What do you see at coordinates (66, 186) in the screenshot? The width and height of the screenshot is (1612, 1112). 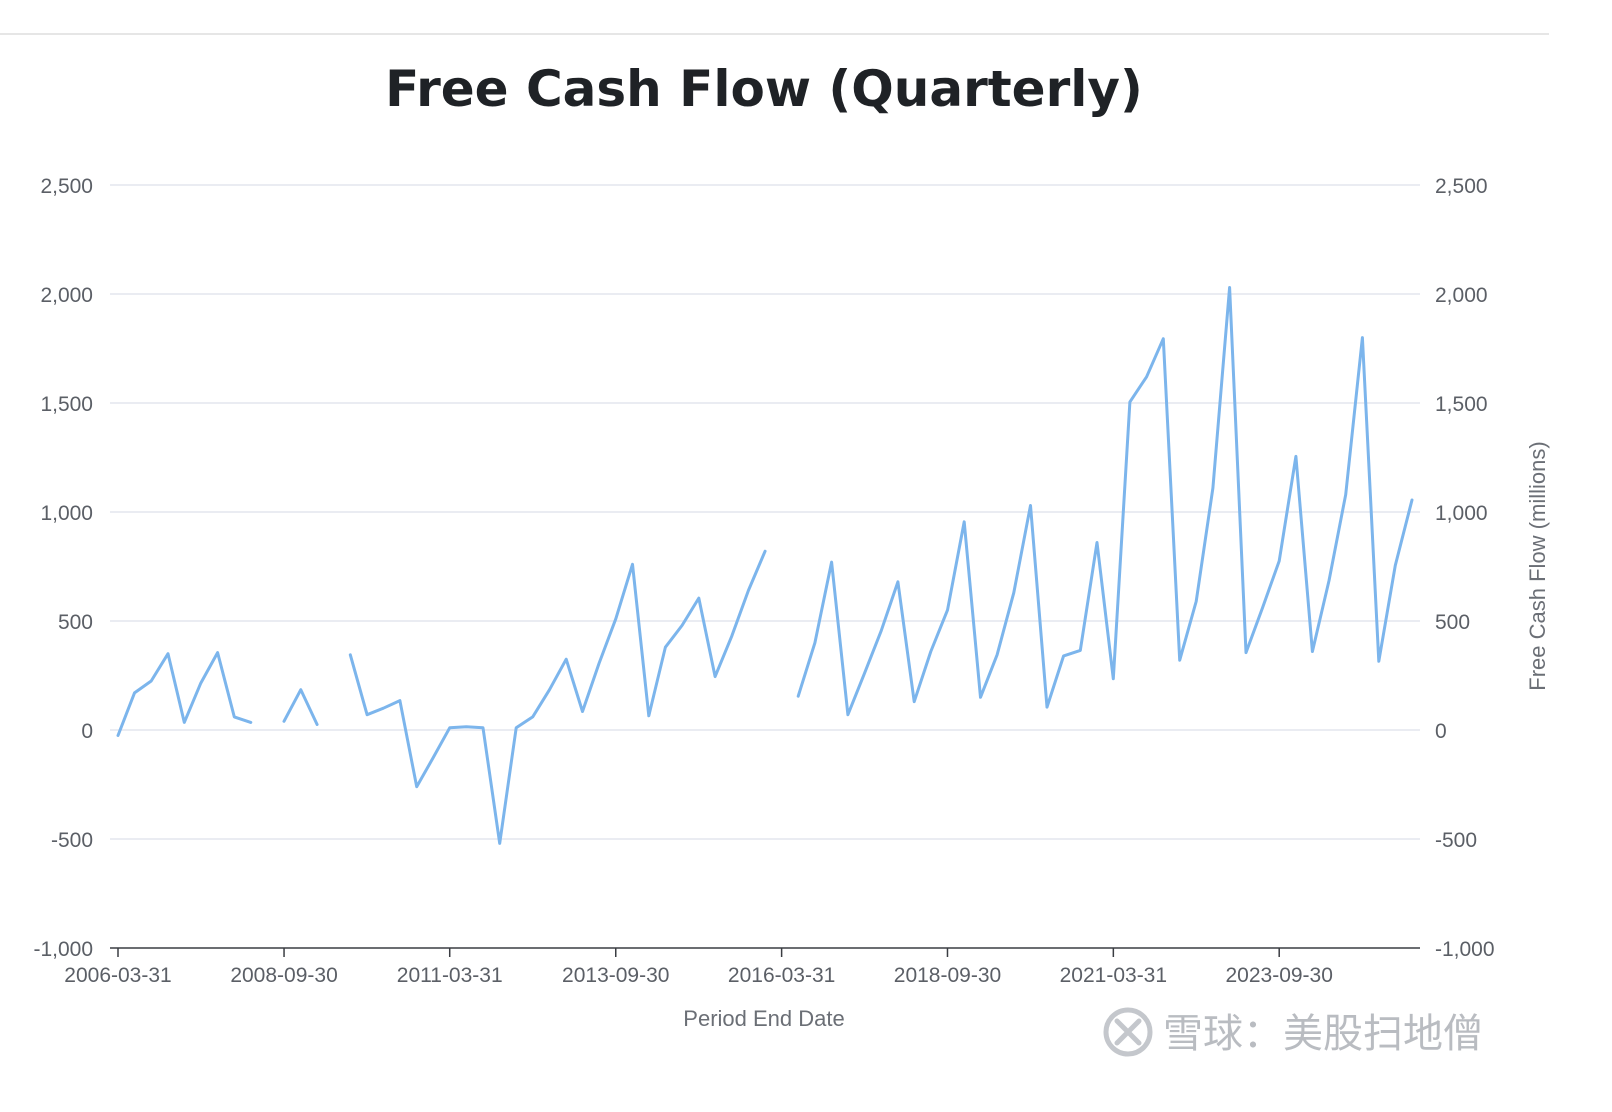 I see `y-tick-label-left: 2,500` at bounding box center [66, 186].